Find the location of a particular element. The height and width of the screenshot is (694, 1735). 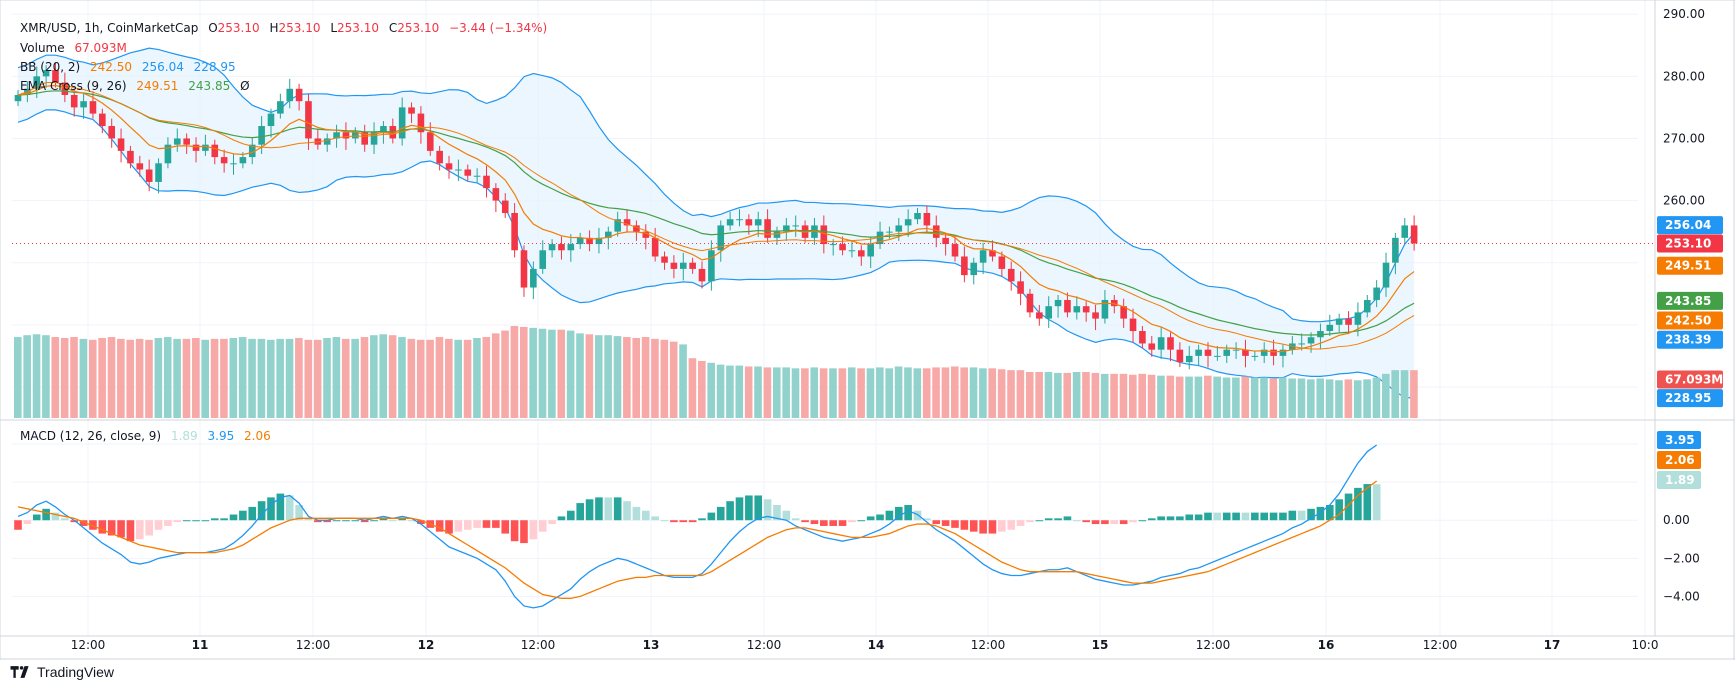

tradingview-logo-icon is located at coordinates (19, 672).